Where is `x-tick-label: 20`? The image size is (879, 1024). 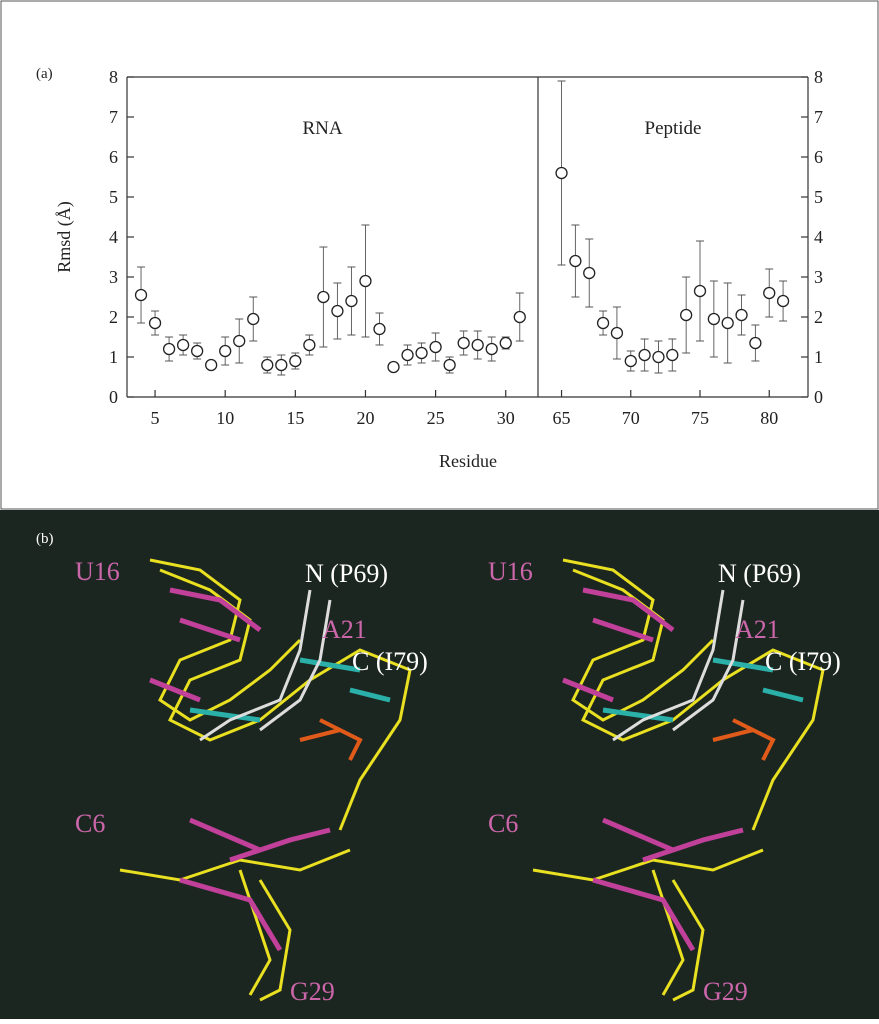 x-tick-label: 20 is located at coordinates (365, 418).